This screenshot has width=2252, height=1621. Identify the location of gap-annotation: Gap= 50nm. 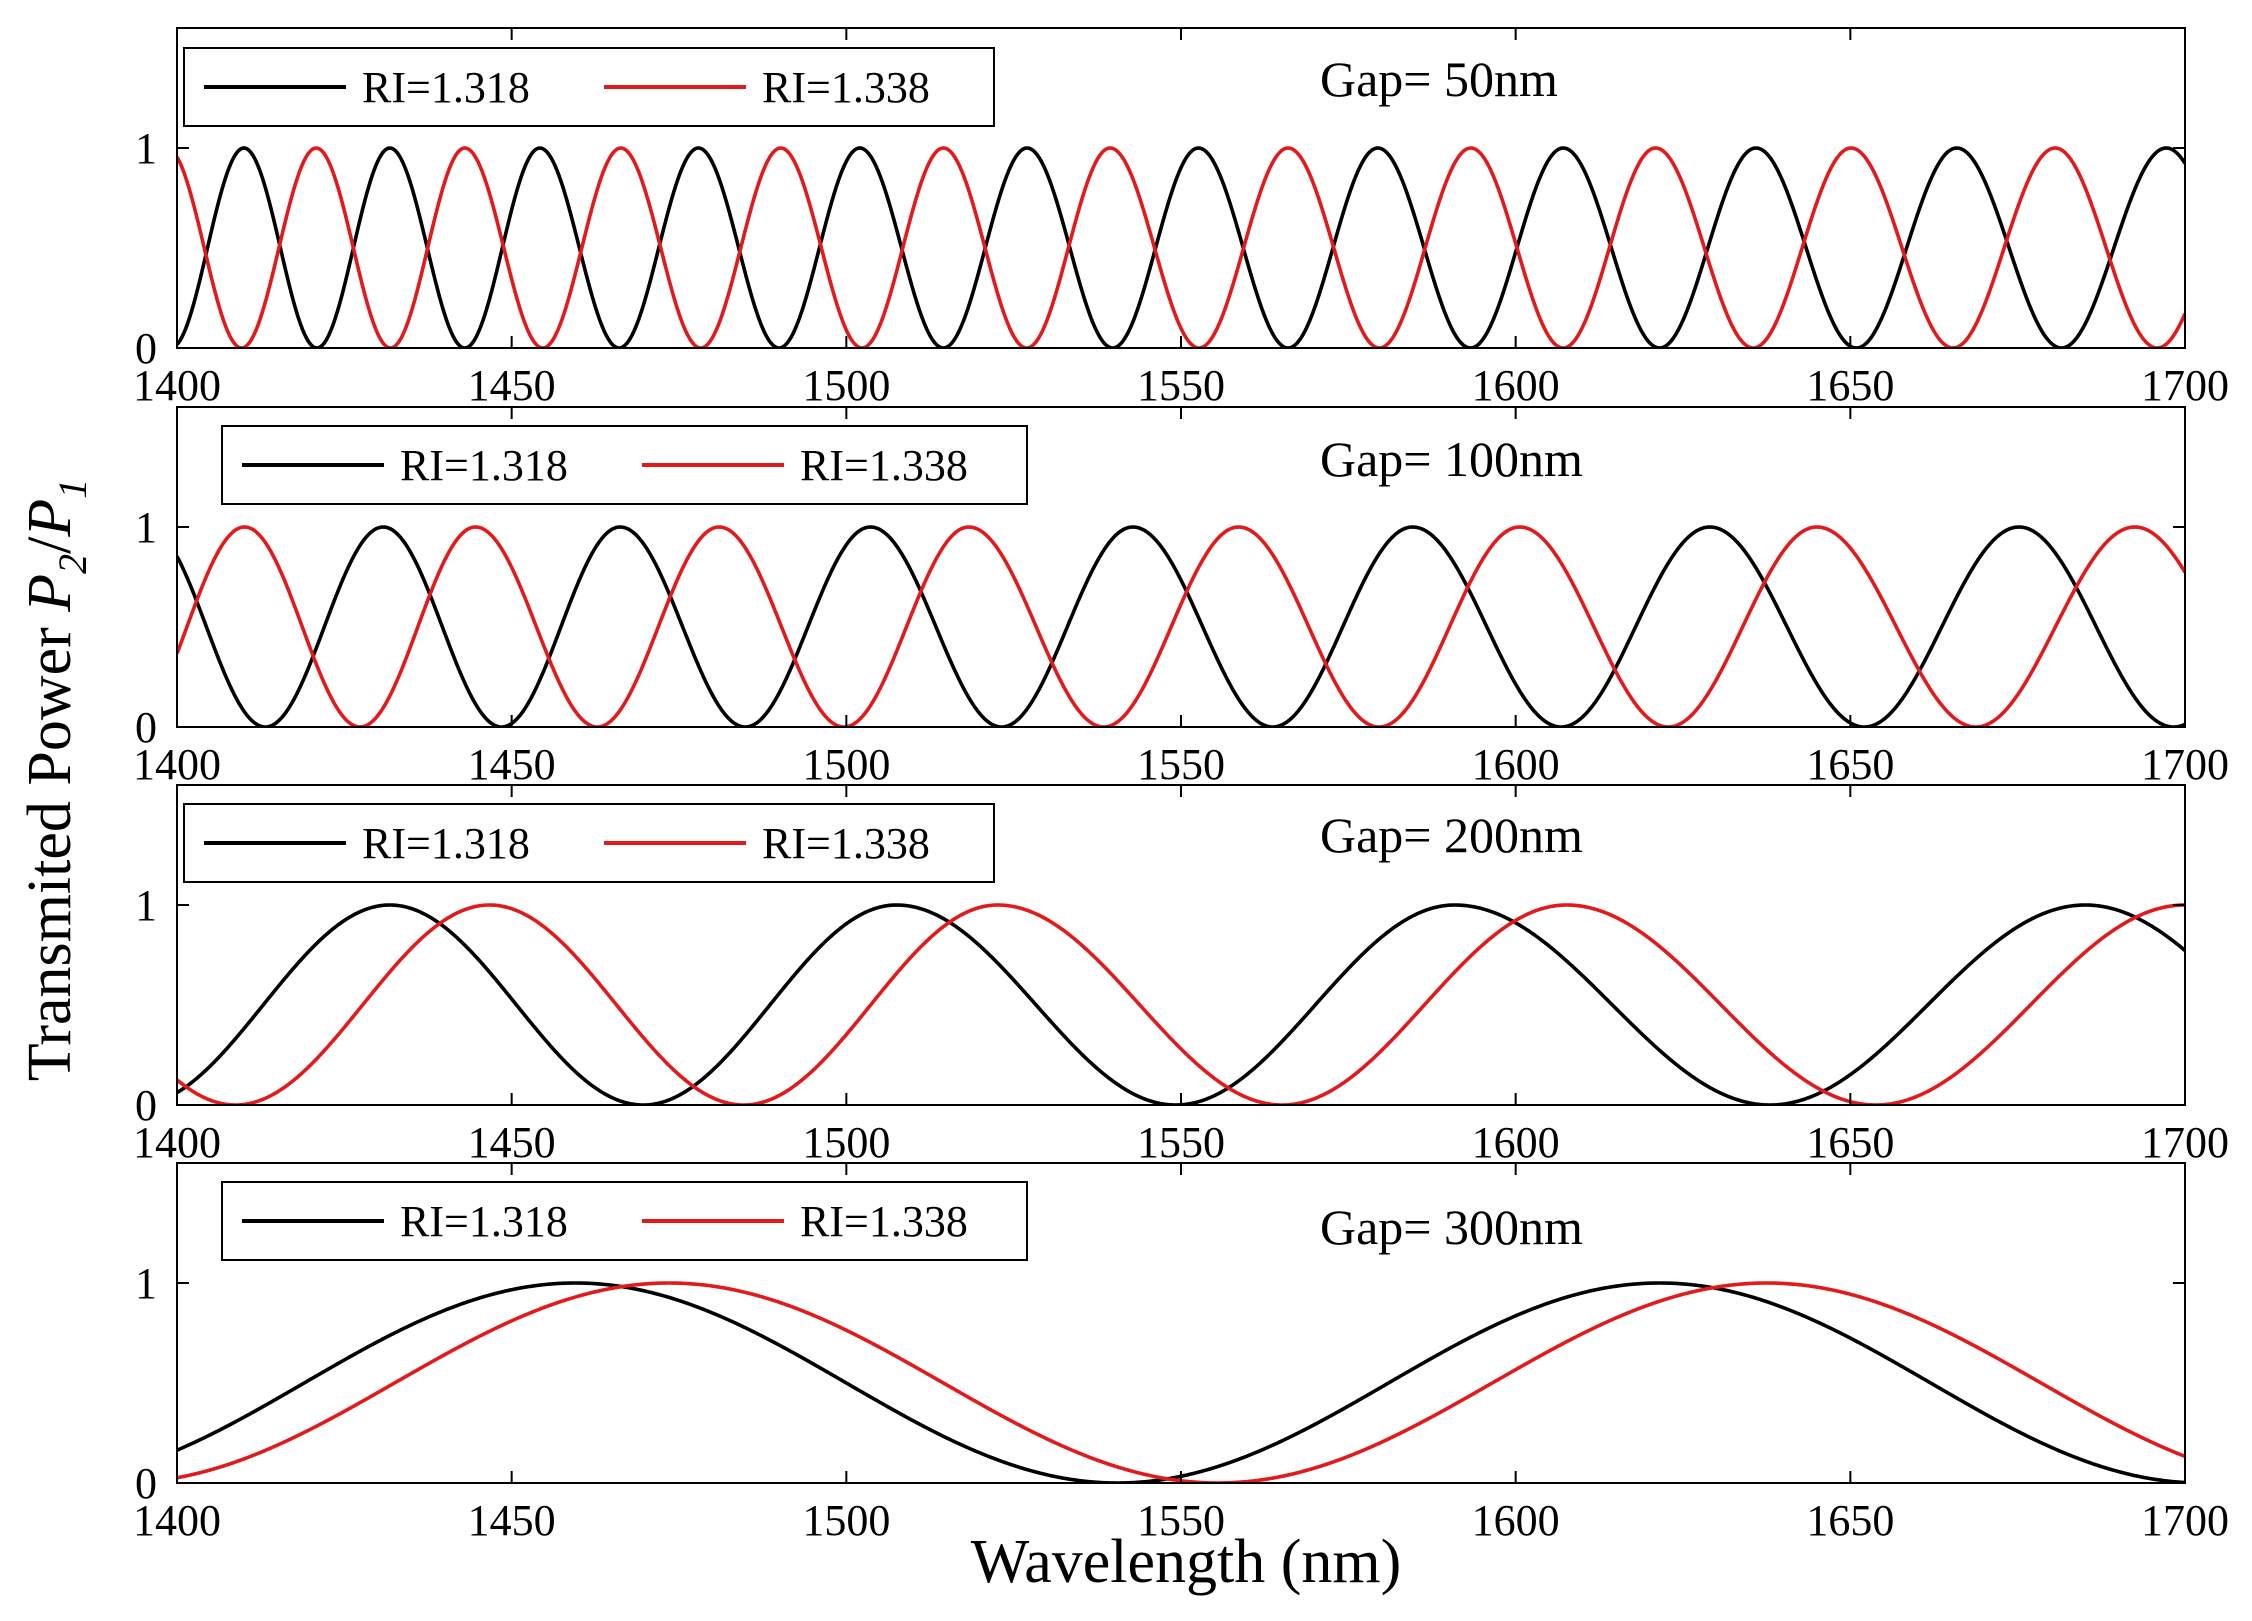
(1439, 79).